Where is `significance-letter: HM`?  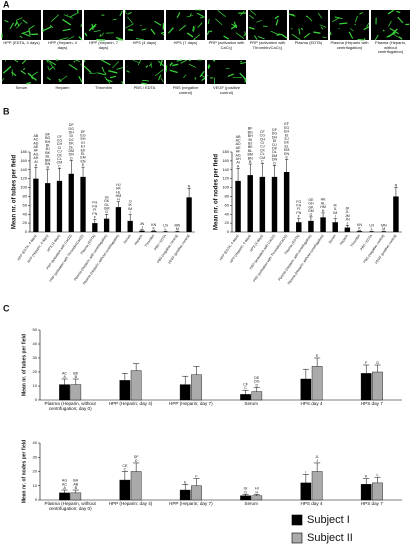
significance-letter: HM is located at coordinates (323, 207).